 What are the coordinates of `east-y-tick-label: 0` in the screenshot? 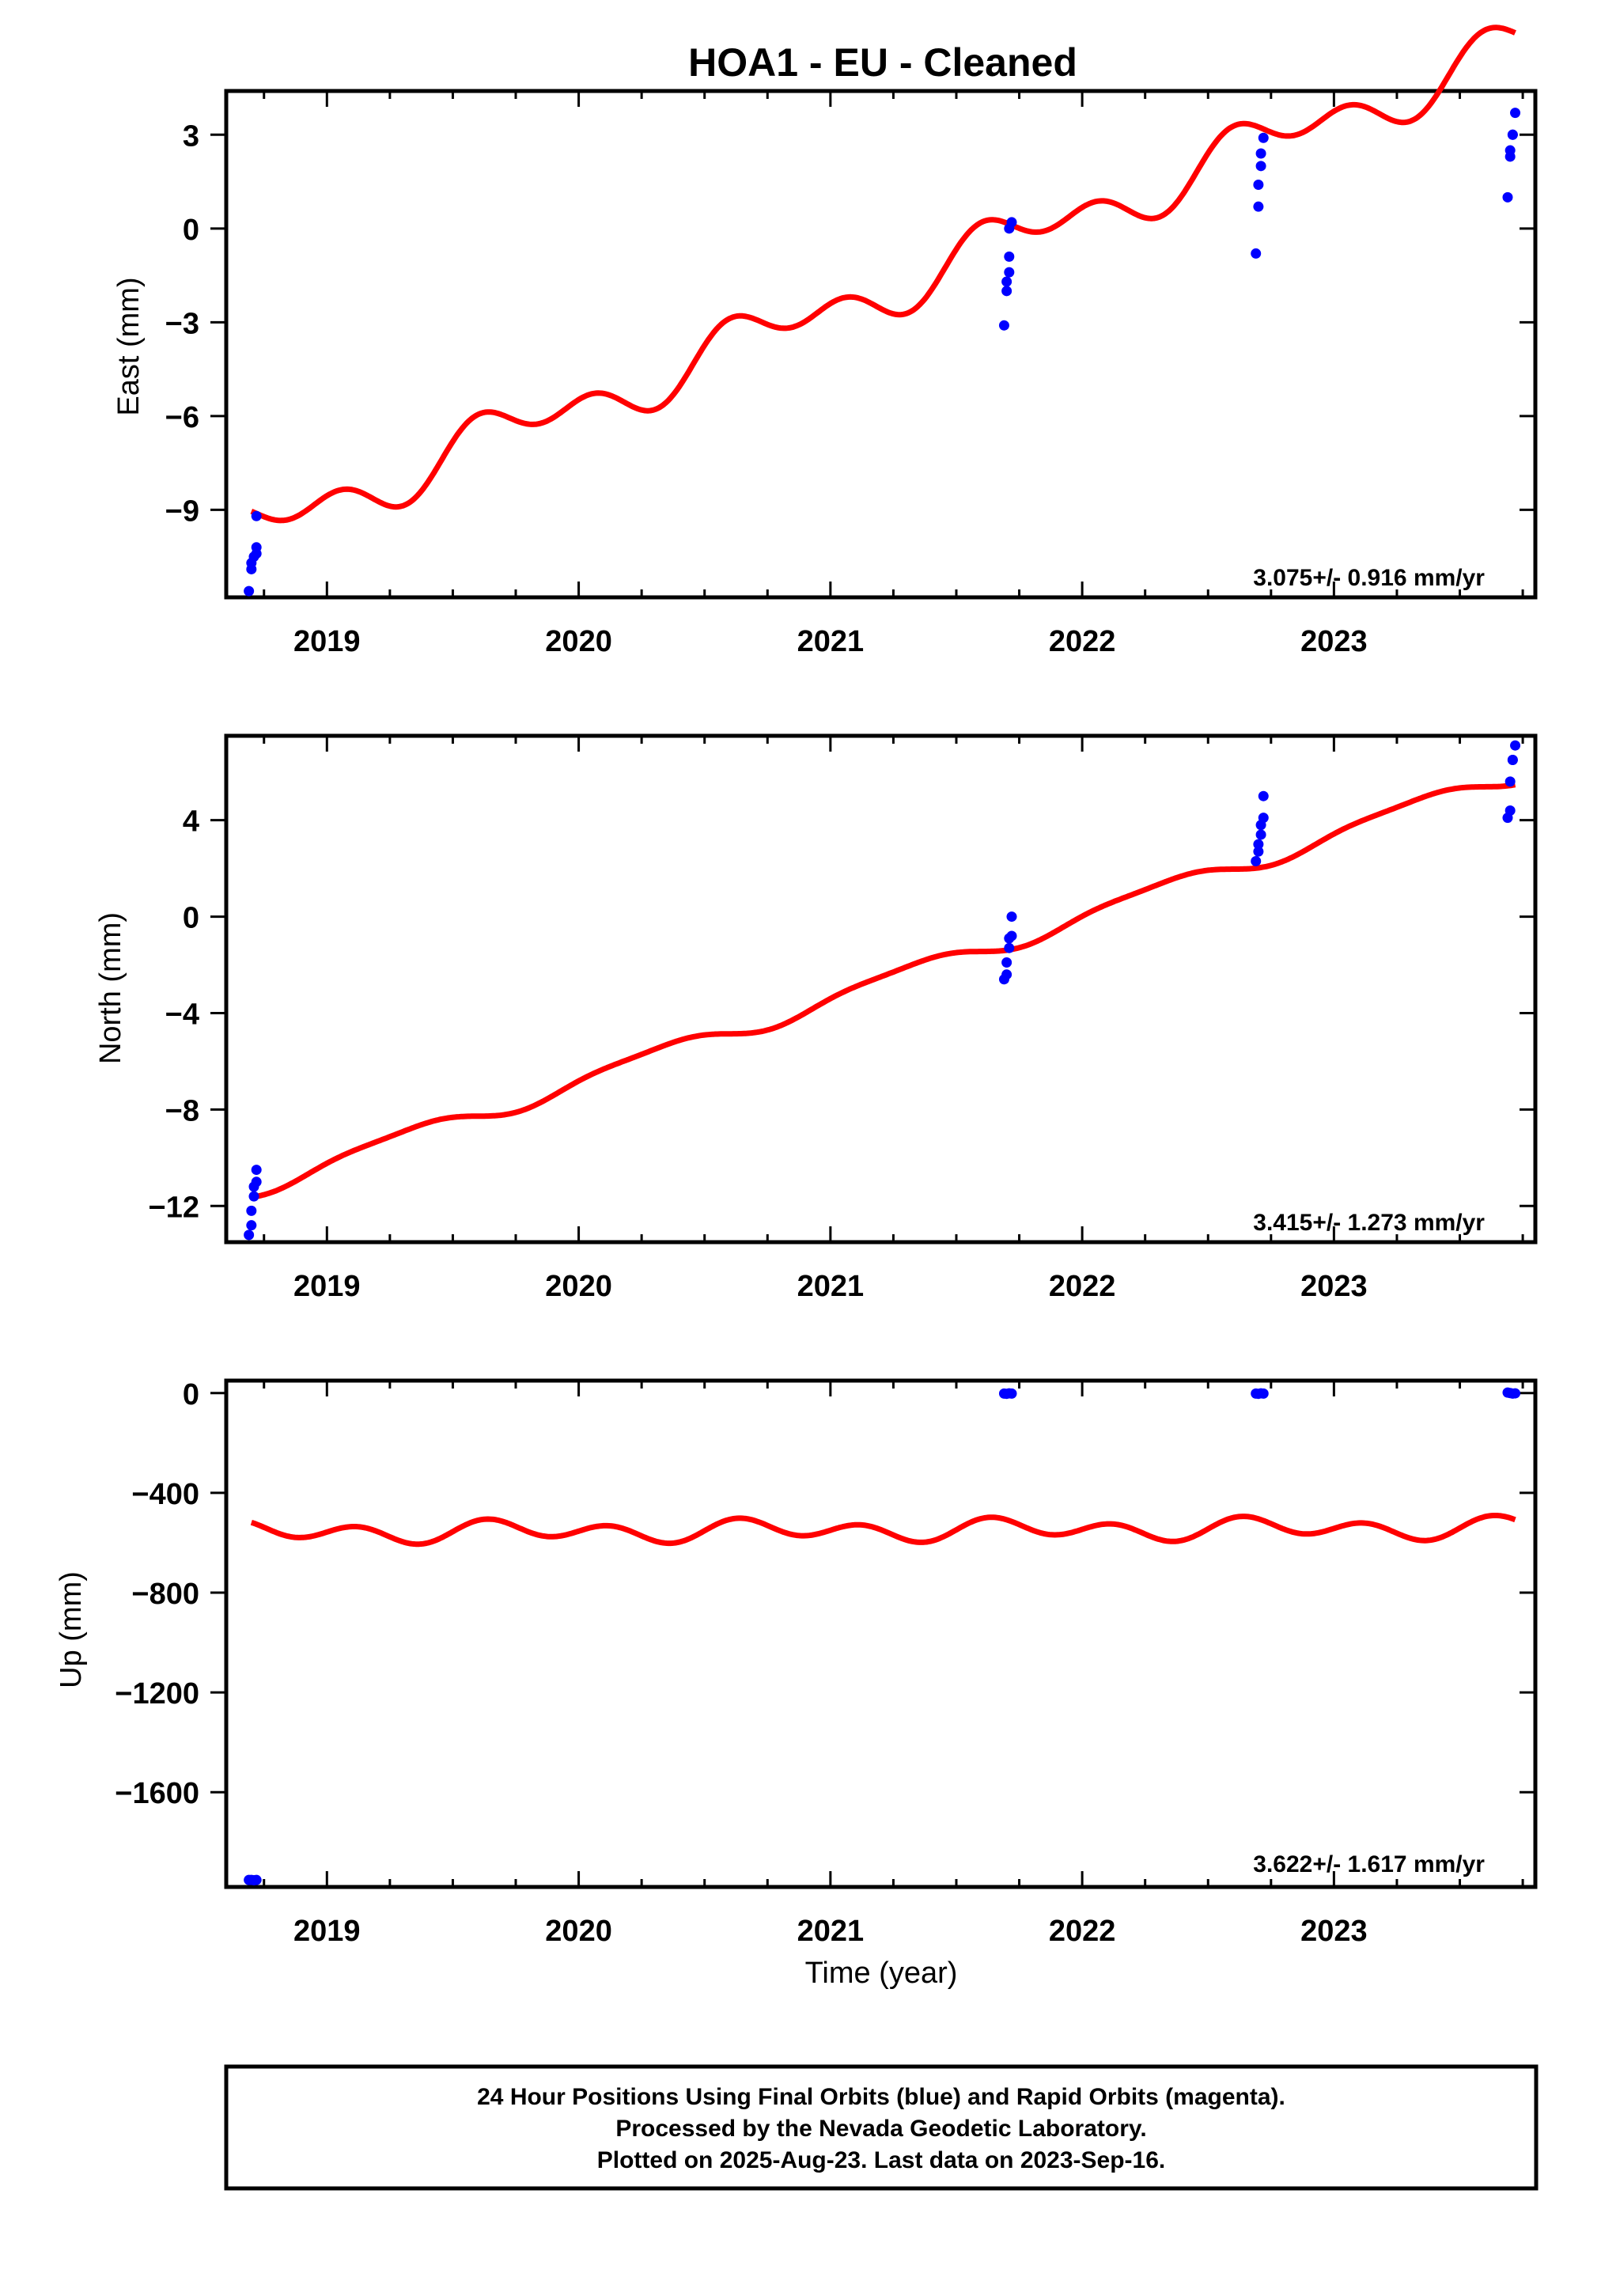 It's located at (191, 230).